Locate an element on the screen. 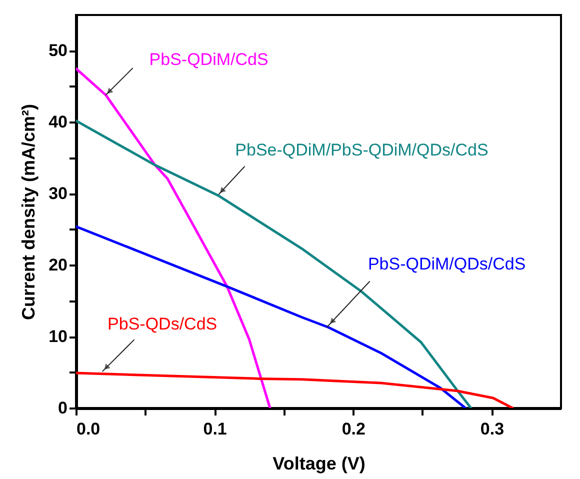 This screenshot has width=580, height=479. y-tick-label: 40 is located at coordinates (58, 122).